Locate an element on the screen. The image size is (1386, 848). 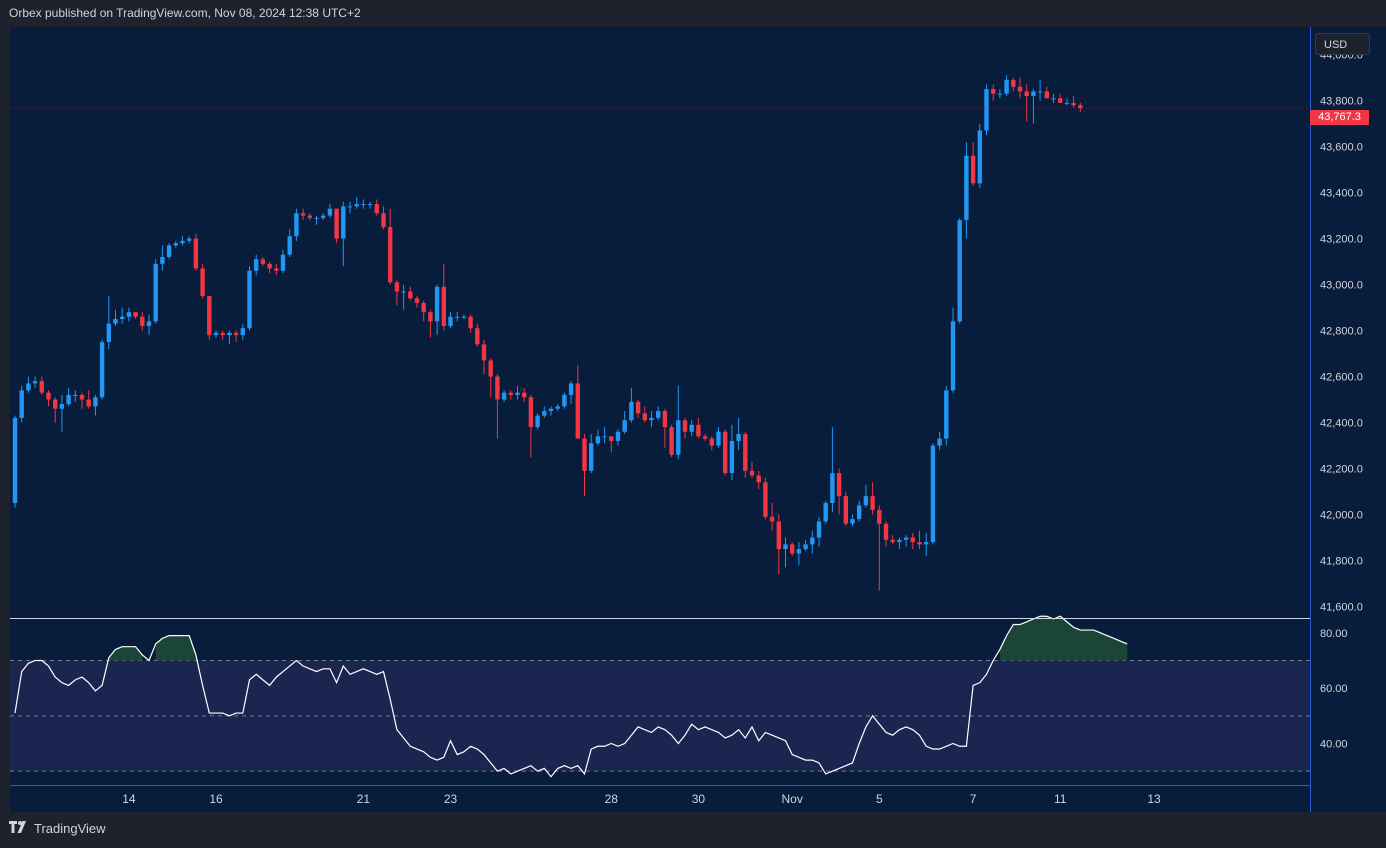
date-tick-label: 16 is located at coordinates (216, 799).